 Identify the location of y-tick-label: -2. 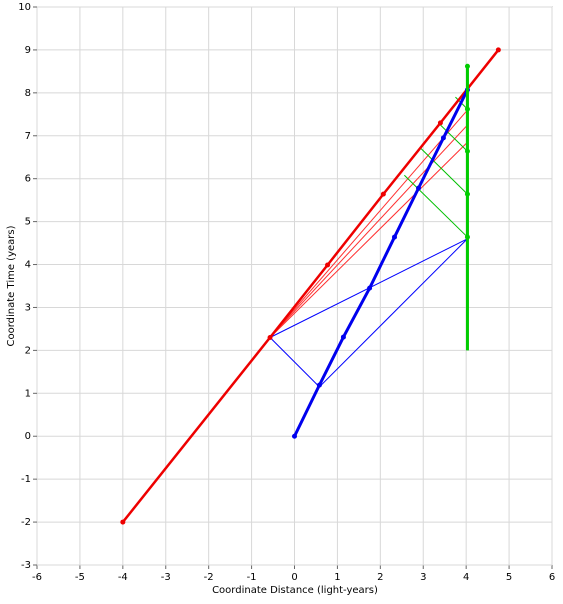
(26, 522).